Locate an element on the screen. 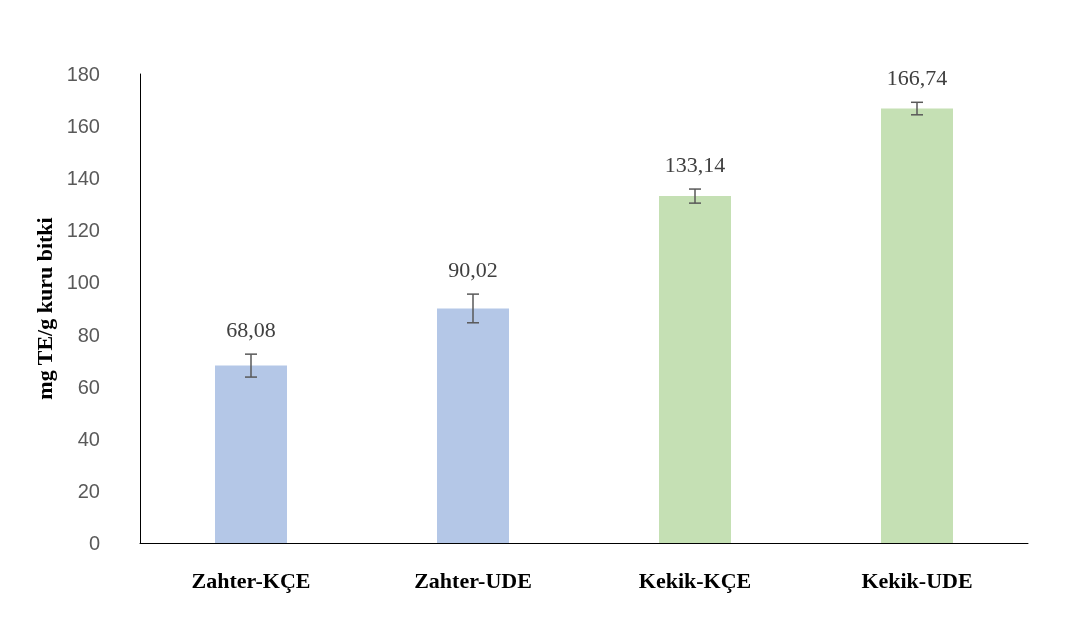 The width and height of the screenshot is (1088, 626). y-tick-label: 40 is located at coordinates (88, 438).